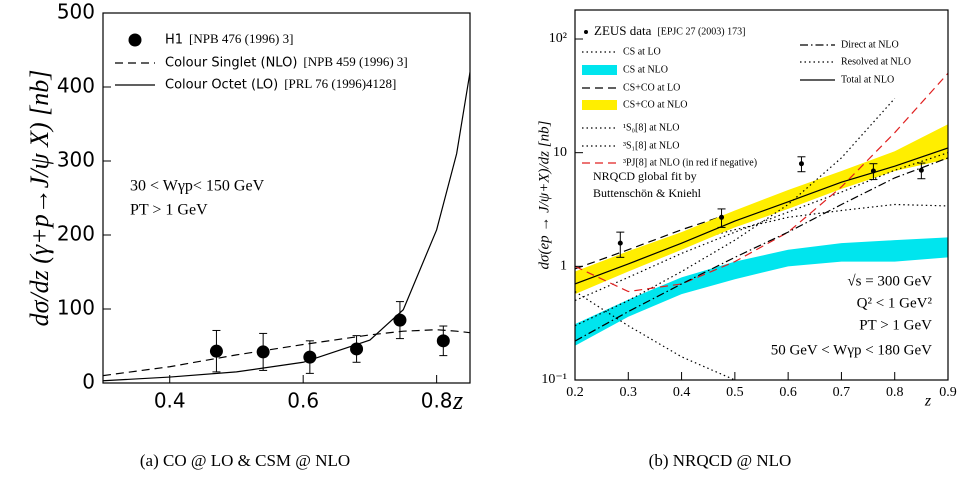  Describe the element at coordinates (241, 38) in the screenshot. I see `legend-reference: [NPB 476 (1996) 3]` at that location.